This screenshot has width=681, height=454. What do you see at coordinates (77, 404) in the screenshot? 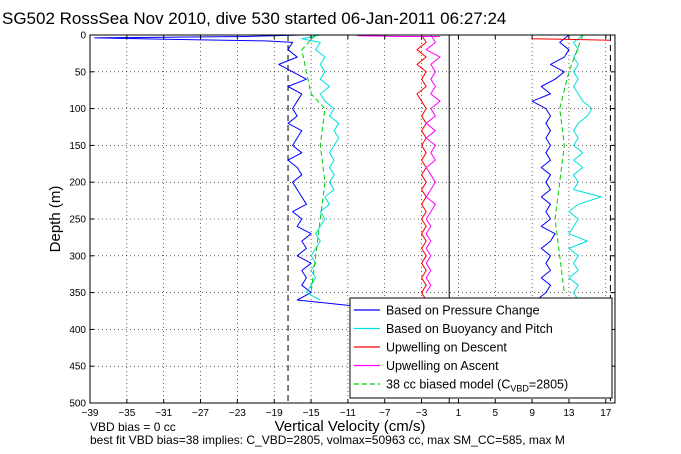
I see `y-tick-label: 500` at bounding box center [77, 404].